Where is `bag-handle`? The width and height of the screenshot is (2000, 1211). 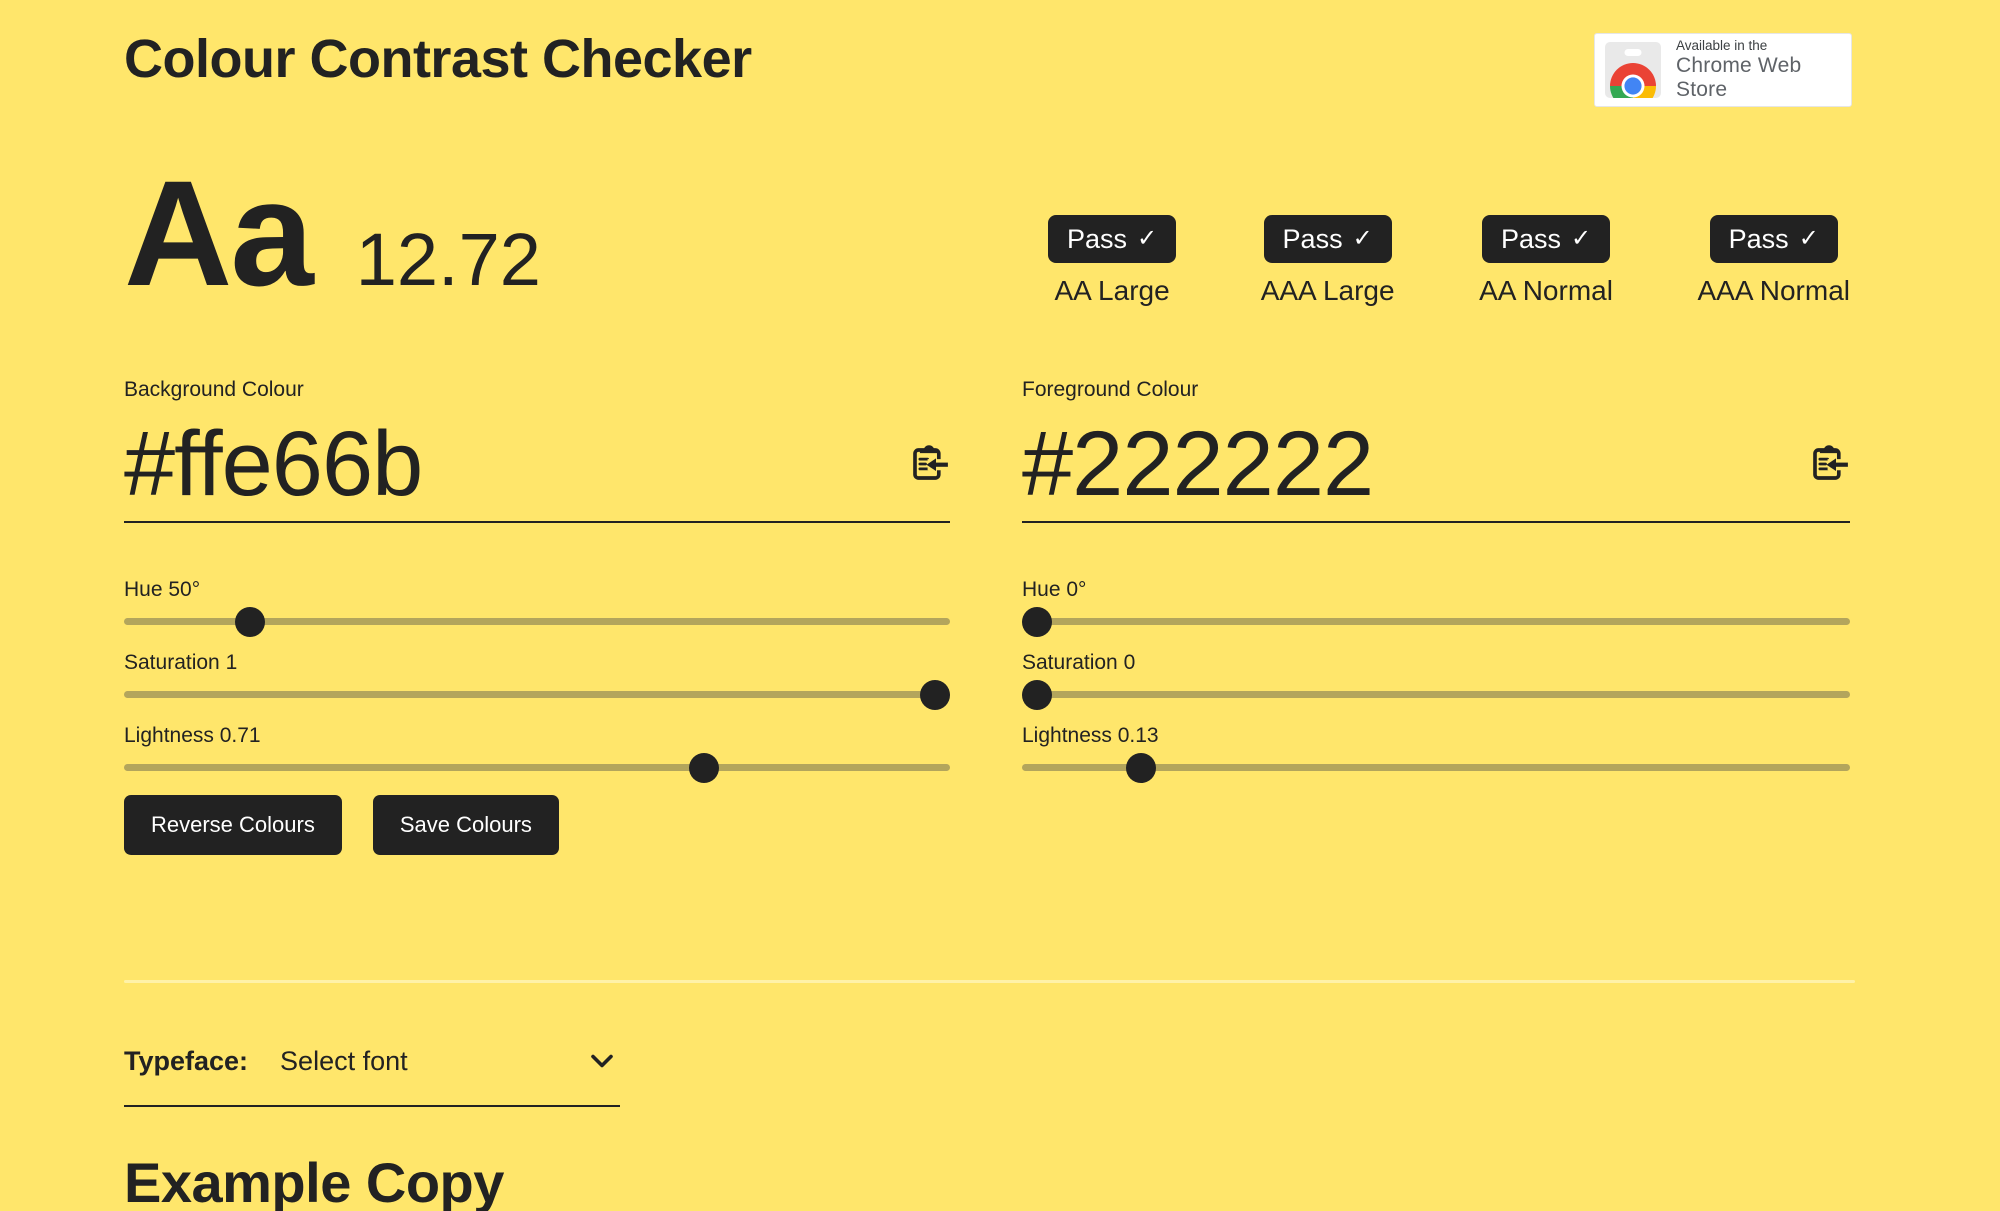
bag-handle is located at coordinates (1633, 52).